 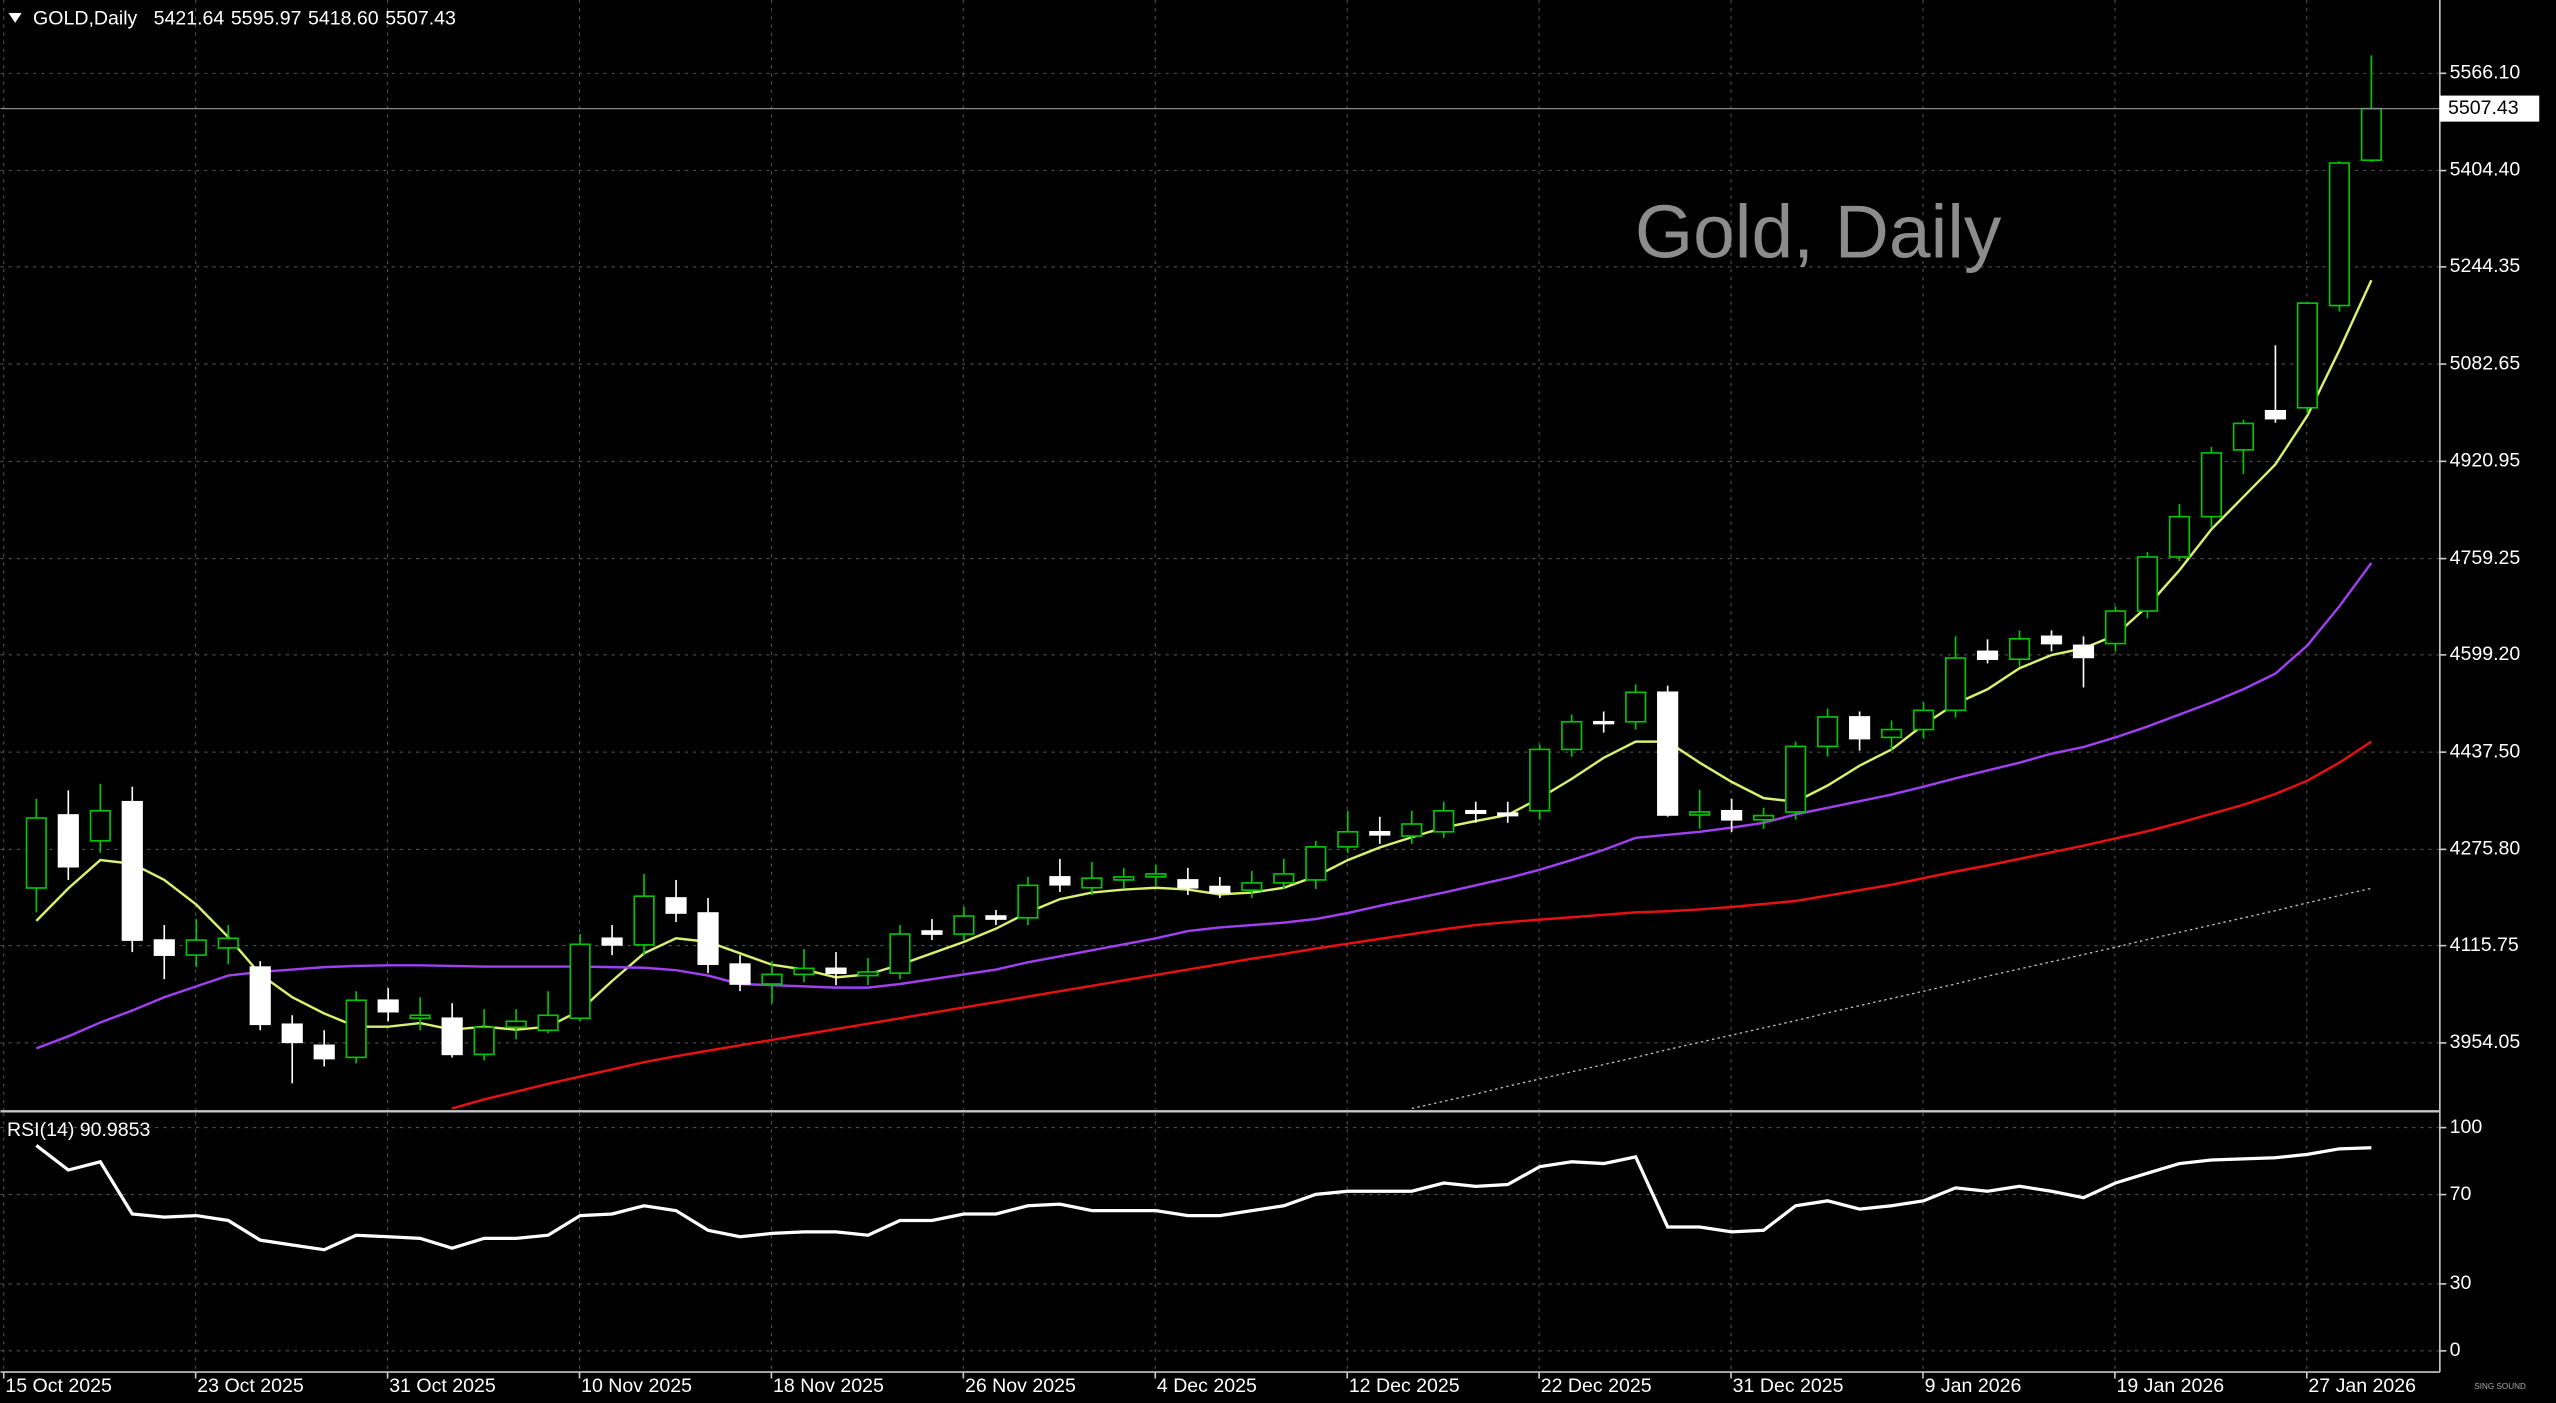 What do you see at coordinates (250, 1386) in the screenshot?
I see `x-tick-label: 23 Oct 2025` at bounding box center [250, 1386].